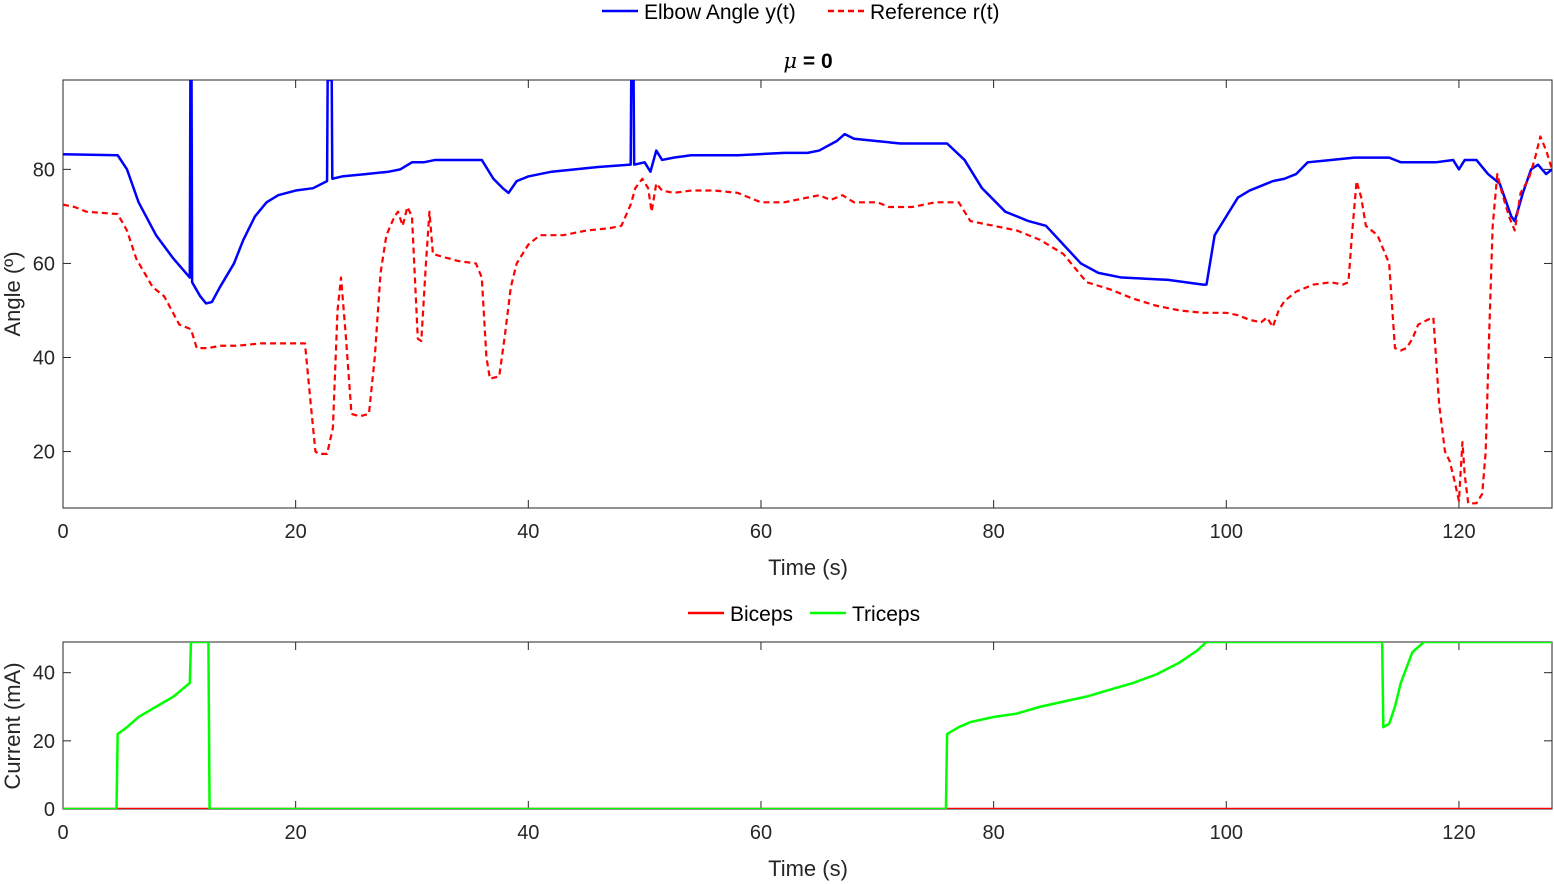 The image size is (1554, 884). Describe the element at coordinates (1458, 833) in the screenshot. I see `current-xtick-label: 120` at that location.